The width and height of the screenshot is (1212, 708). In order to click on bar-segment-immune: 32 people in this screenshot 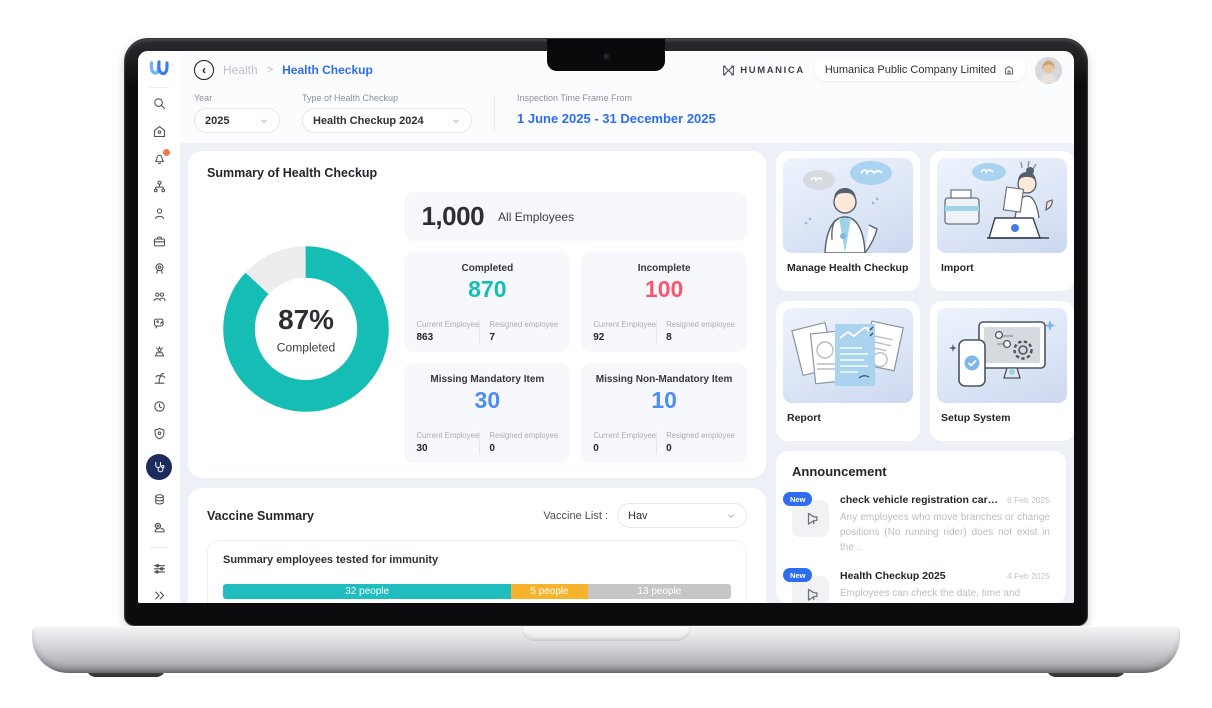, I will do `click(367, 591)`.